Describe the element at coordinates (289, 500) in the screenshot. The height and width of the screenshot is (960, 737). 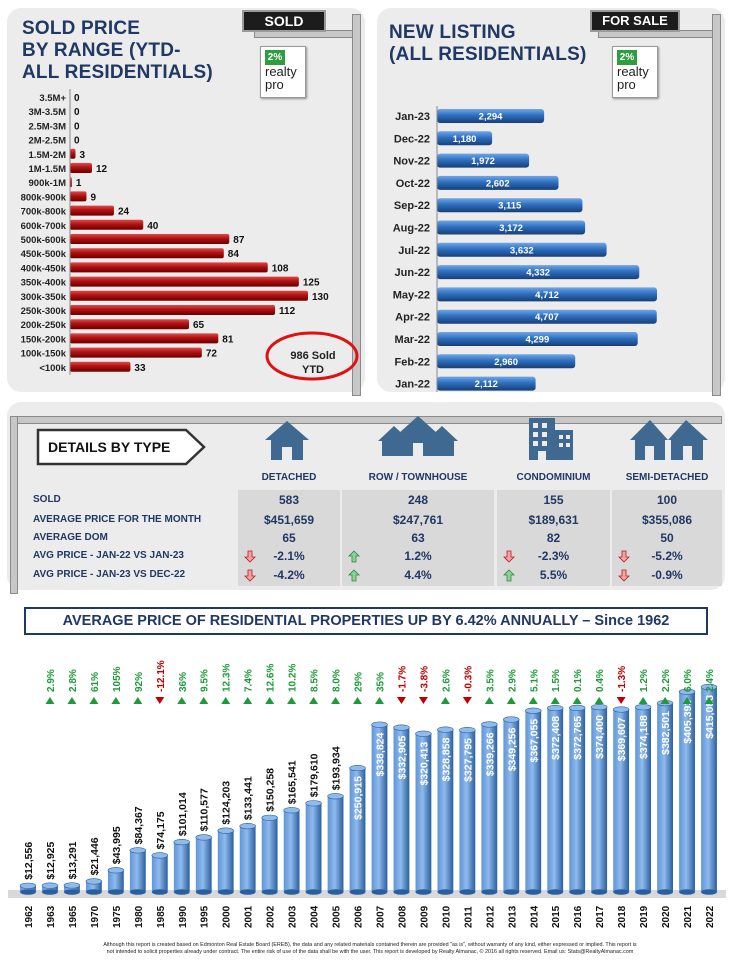
I see `detail-value: 583` at that location.